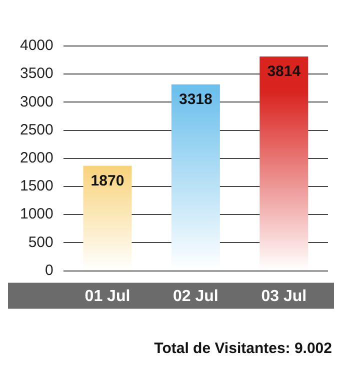  I want to click on y-tick-label: 2500, so click(37, 129).